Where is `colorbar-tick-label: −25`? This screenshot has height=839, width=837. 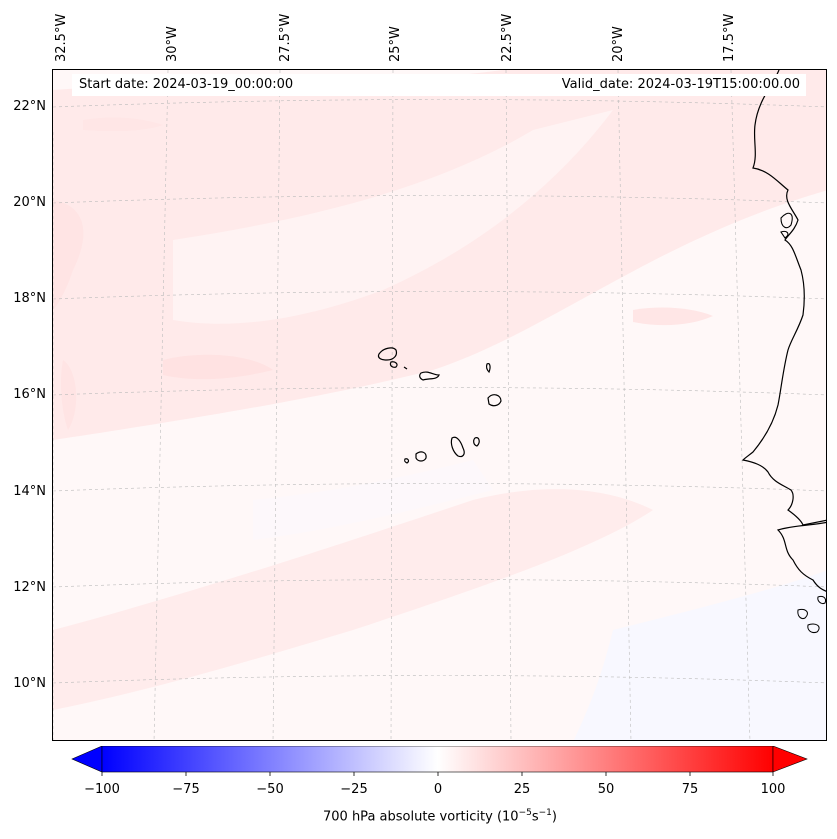 colorbar-tick-label: −25 is located at coordinates (354, 789).